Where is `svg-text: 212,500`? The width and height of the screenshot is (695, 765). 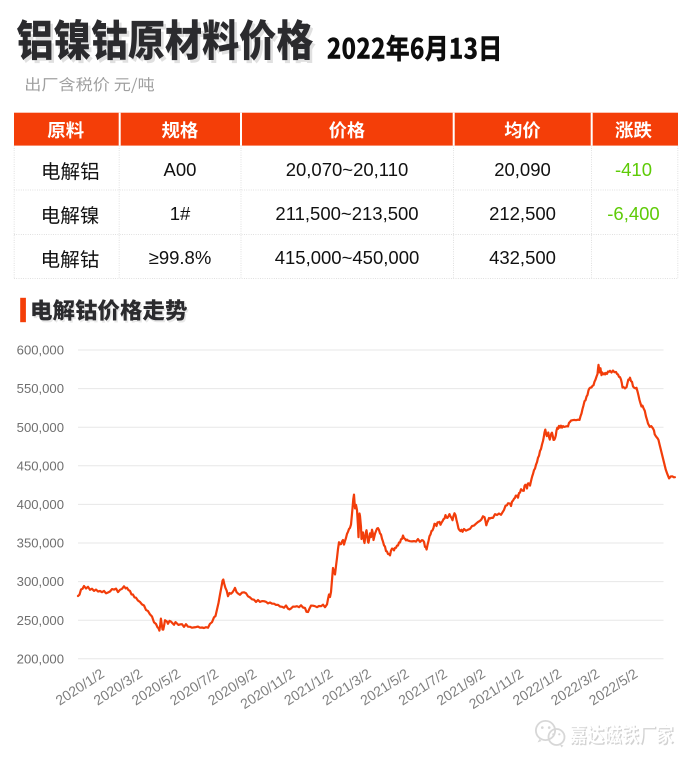 svg-text: 212,500 is located at coordinates (522, 213).